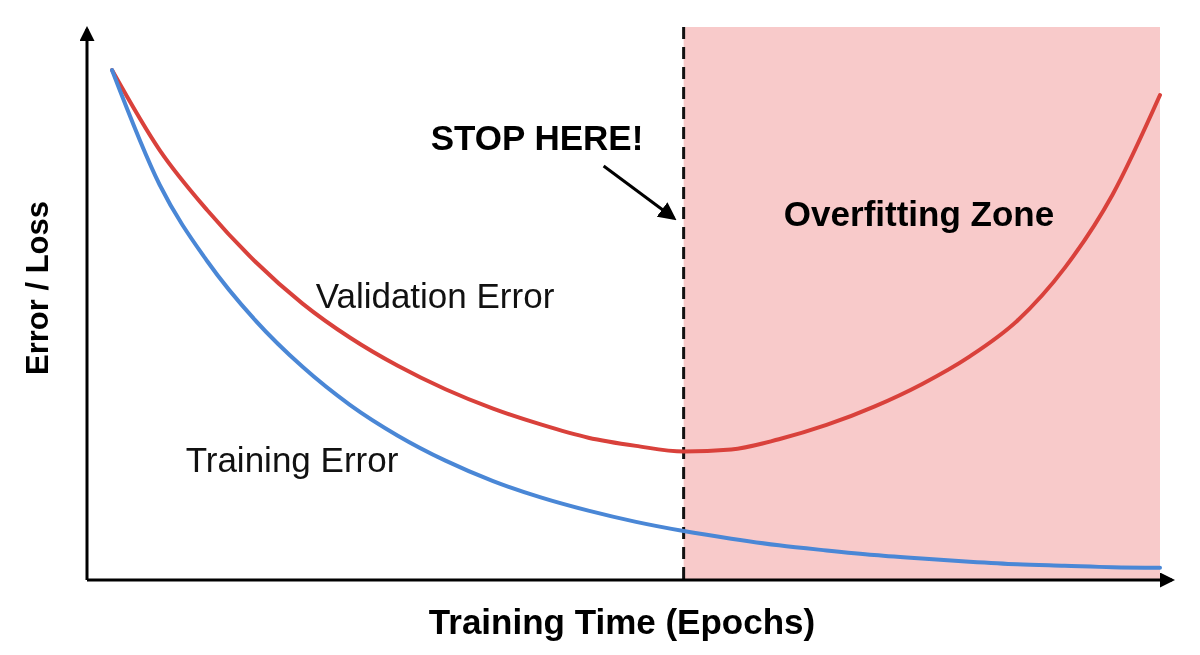 Image resolution: width=1200 pixels, height=655 pixels. Describe the element at coordinates (37, 288) in the screenshot. I see `y-axis-title: Error / Loss` at that location.